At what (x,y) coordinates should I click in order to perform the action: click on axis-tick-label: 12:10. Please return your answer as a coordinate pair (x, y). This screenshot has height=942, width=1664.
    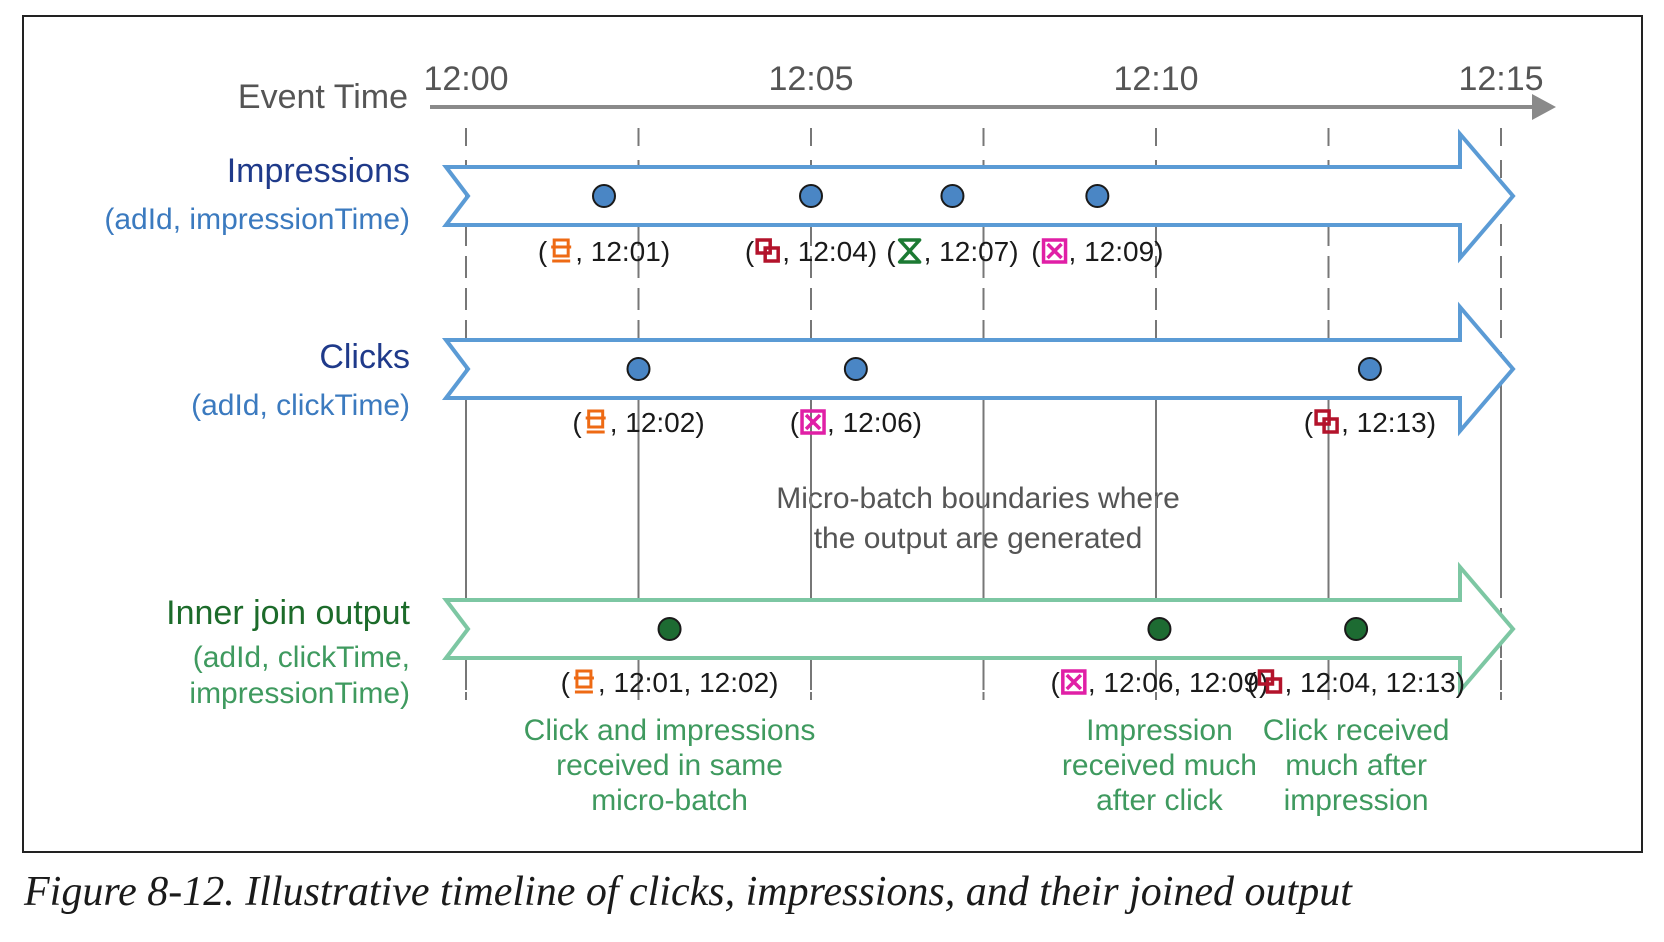
    Looking at the image, I should click on (1155, 79).